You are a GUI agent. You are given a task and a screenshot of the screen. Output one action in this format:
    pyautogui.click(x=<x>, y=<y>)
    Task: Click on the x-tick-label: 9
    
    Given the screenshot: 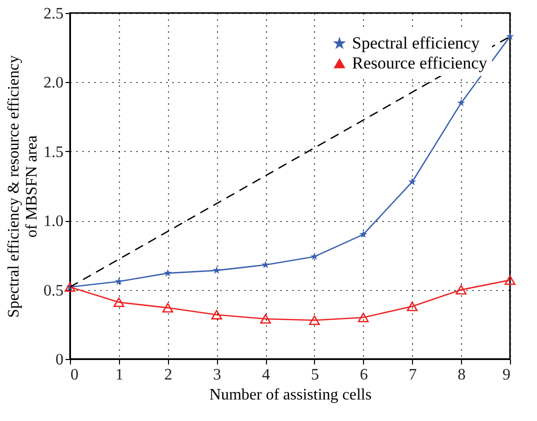 What is the action you would take?
    pyautogui.click(x=506, y=375)
    